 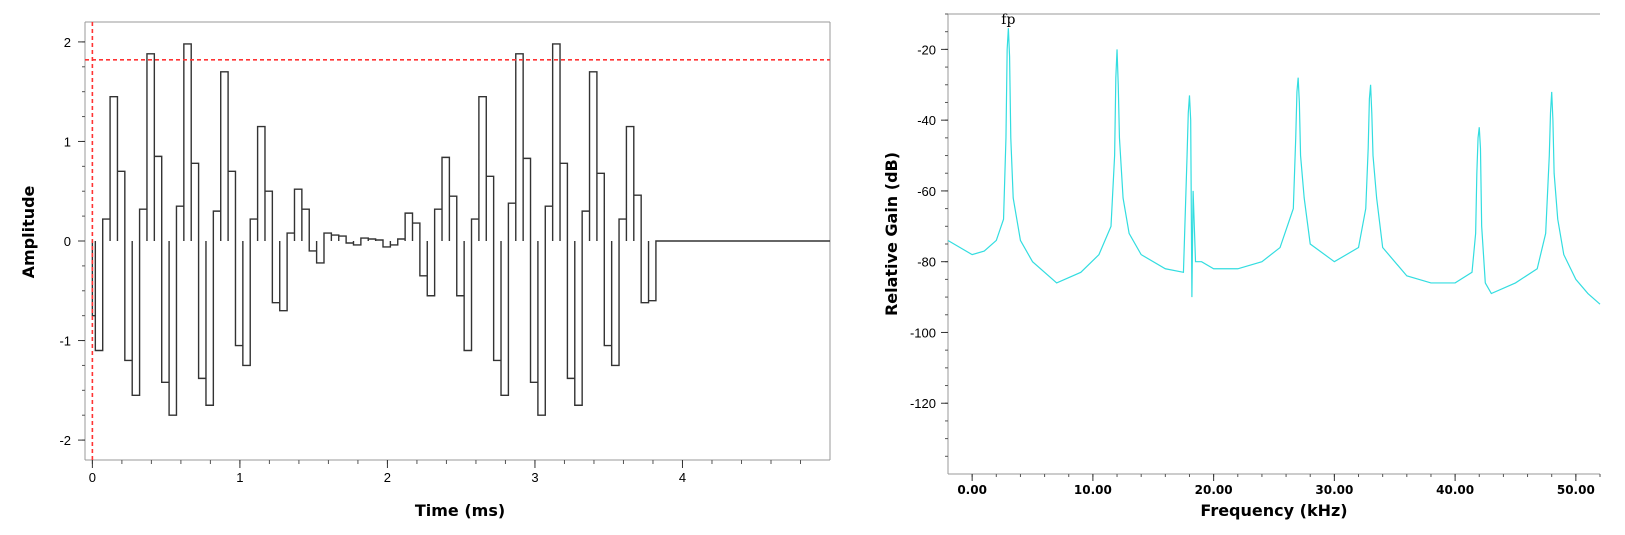 What do you see at coordinates (972, 490) in the screenshot?
I see `freq-x-tick-label: 0.00` at bounding box center [972, 490].